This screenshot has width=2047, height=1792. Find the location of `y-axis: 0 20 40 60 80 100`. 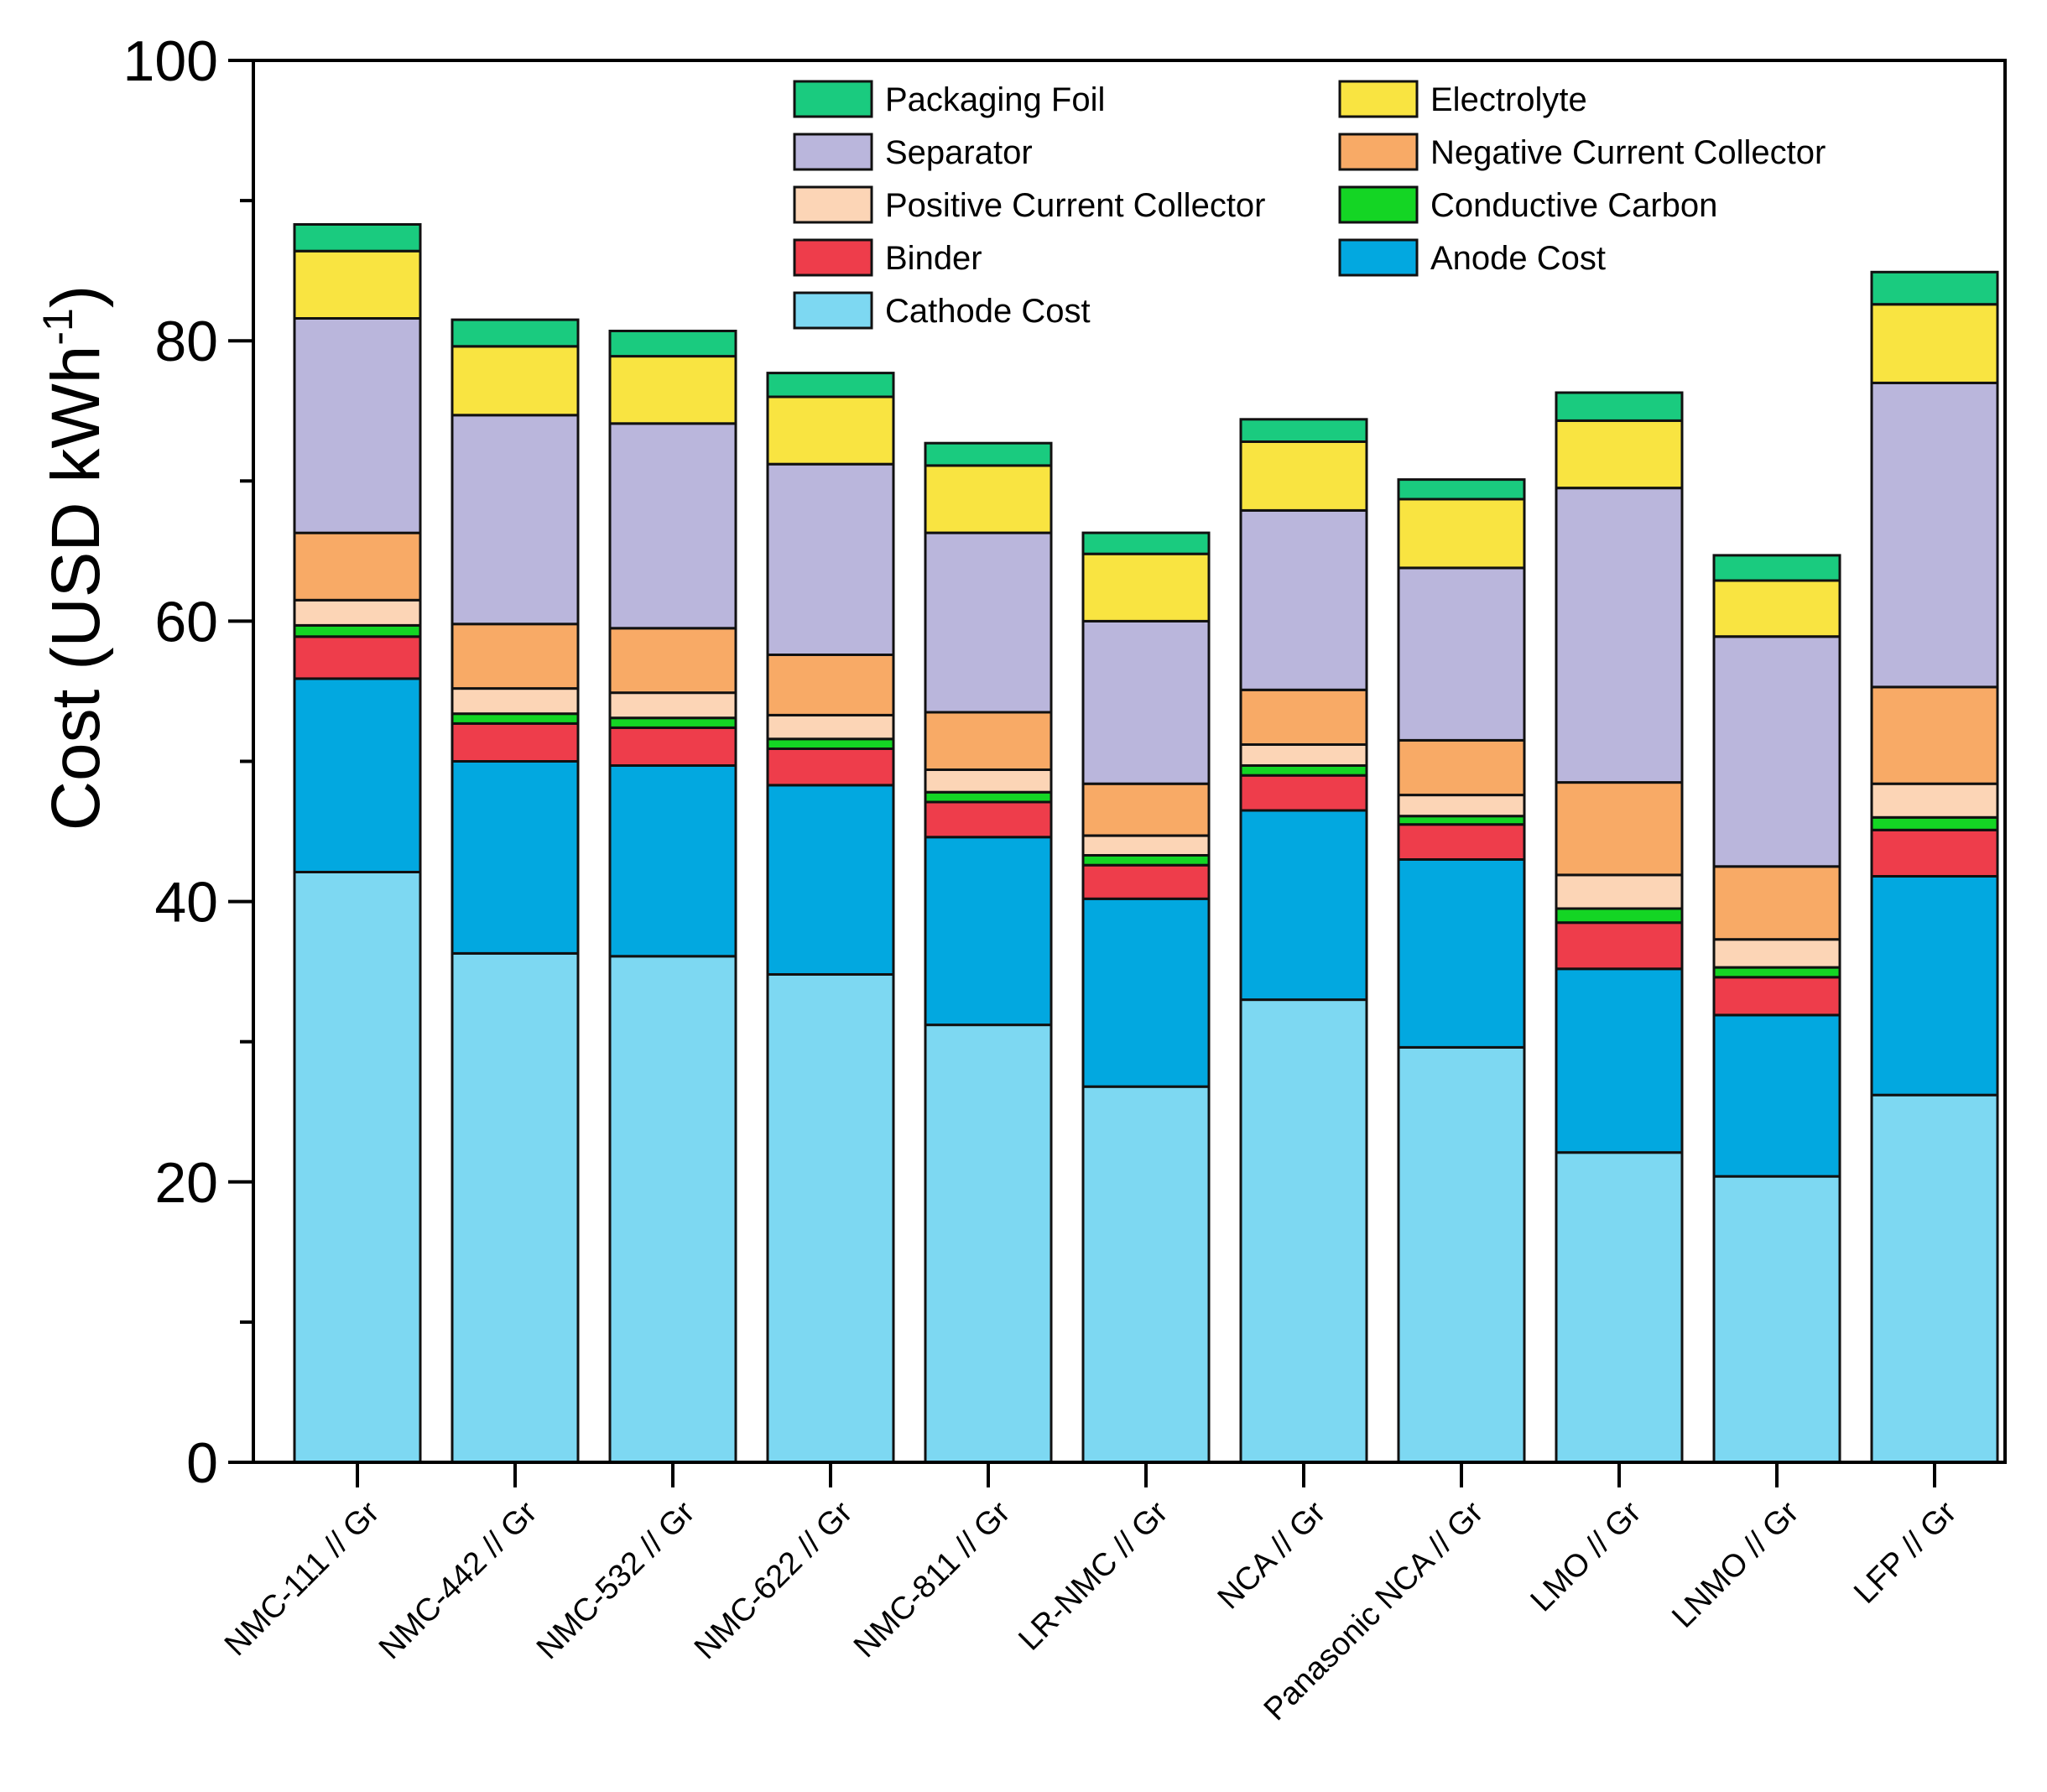

y-axis: 0 20 40 60 80 100 is located at coordinates (188, 762).